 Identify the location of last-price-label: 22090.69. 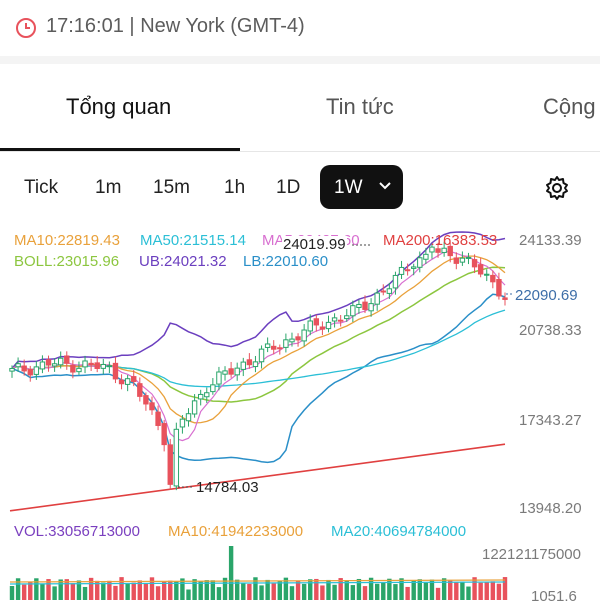
(546, 295).